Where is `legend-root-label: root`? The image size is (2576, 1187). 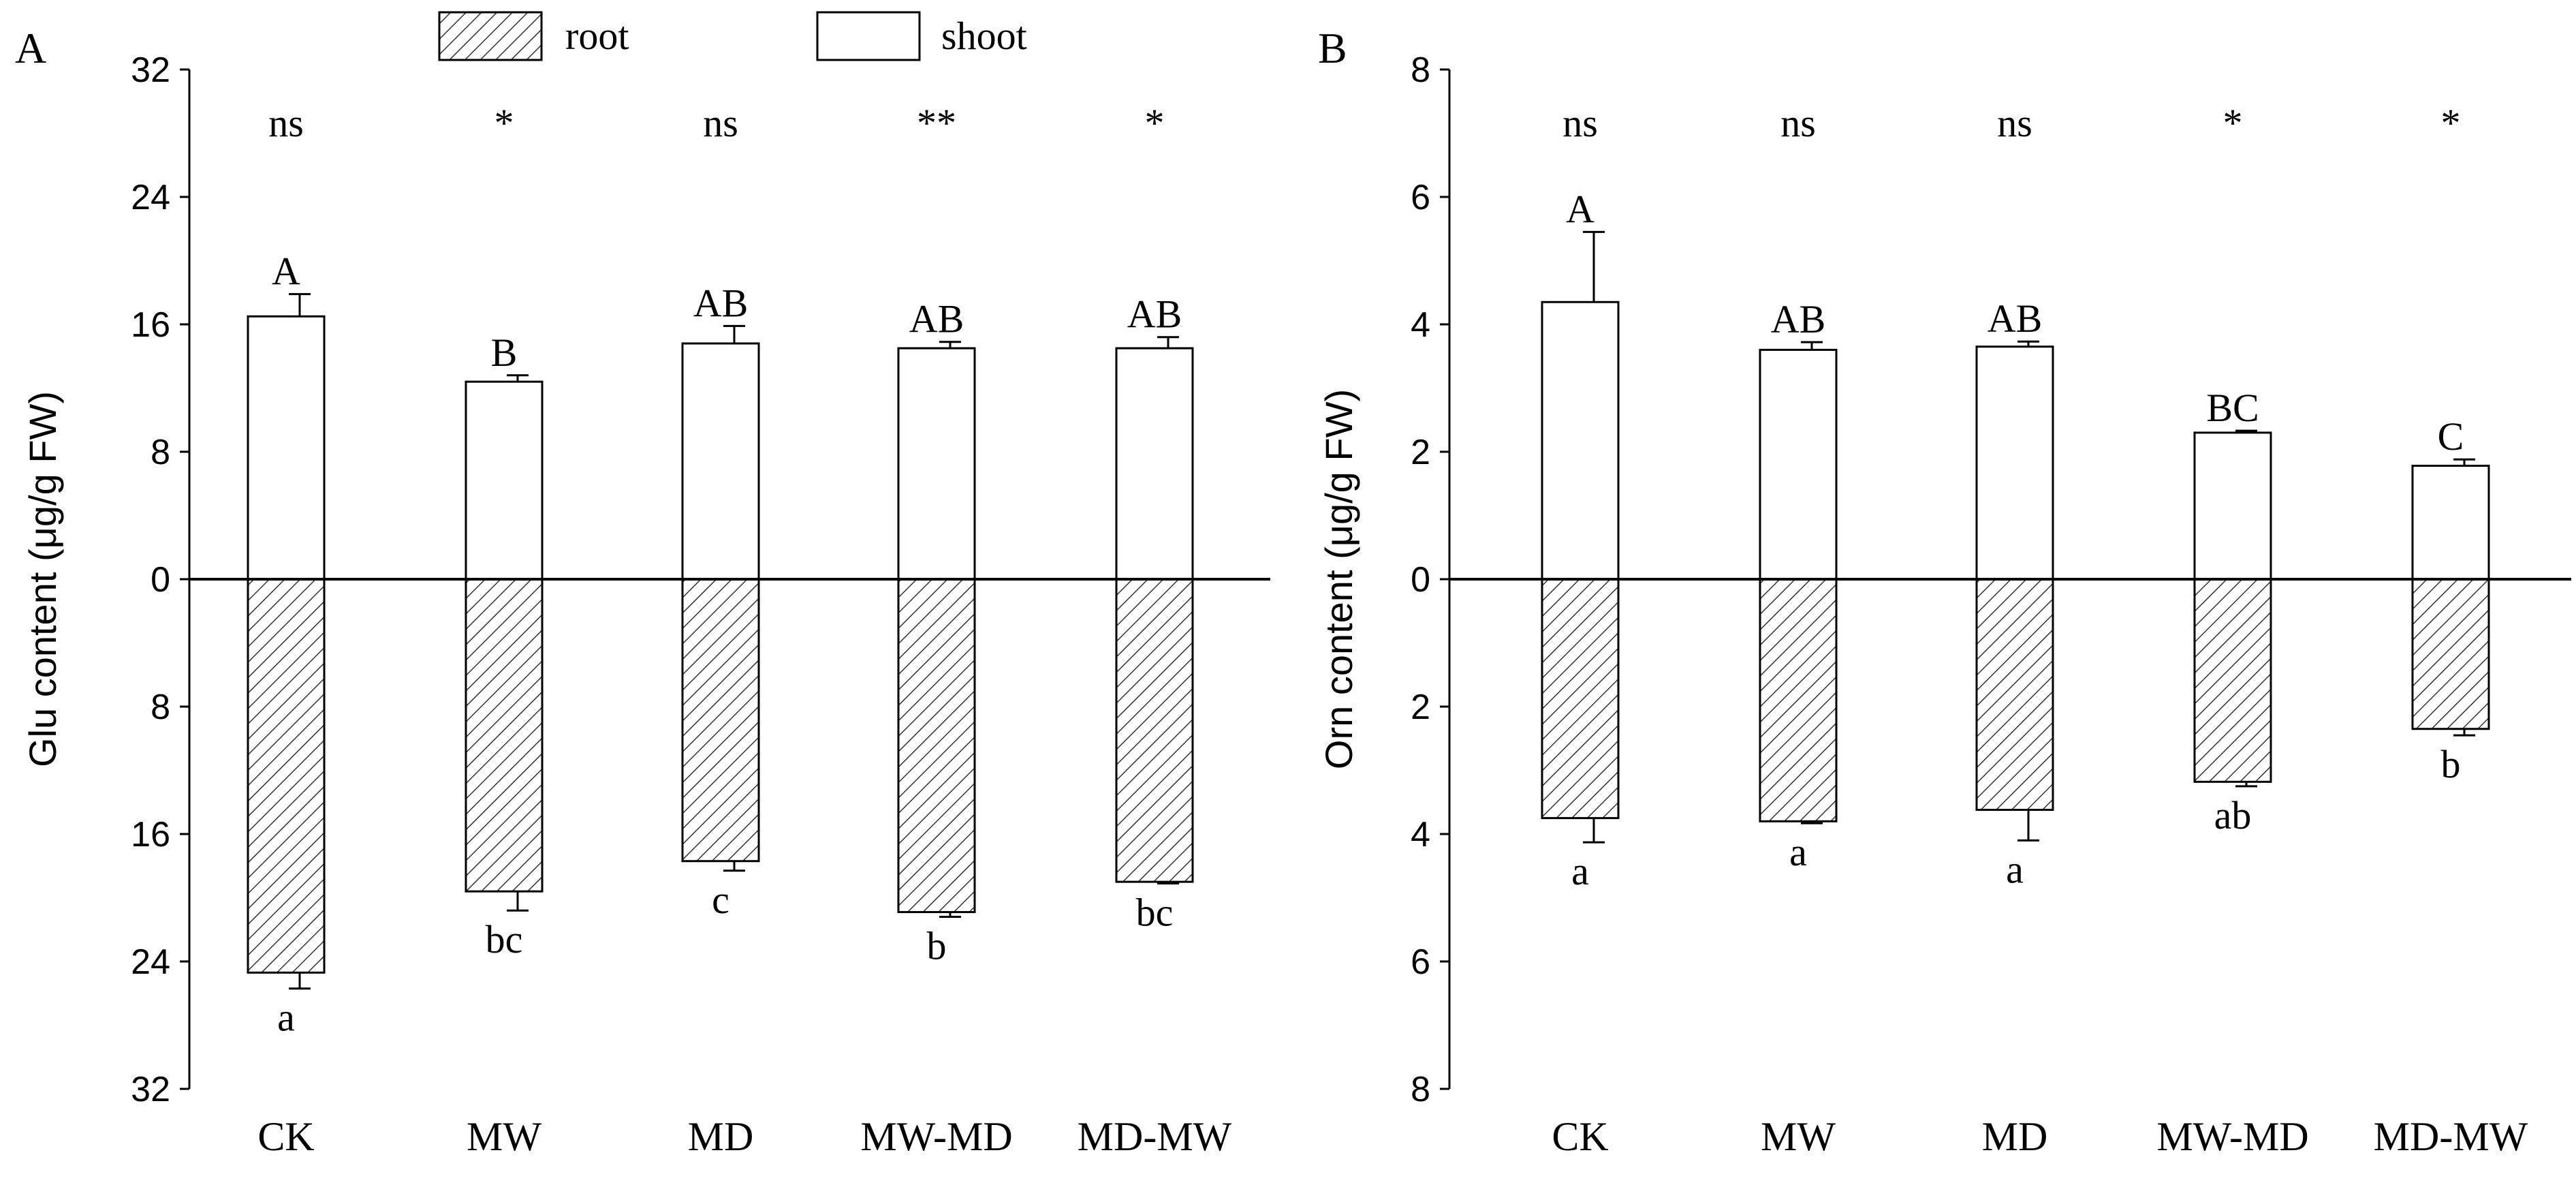 legend-root-label: root is located at coordinates (597, 36).